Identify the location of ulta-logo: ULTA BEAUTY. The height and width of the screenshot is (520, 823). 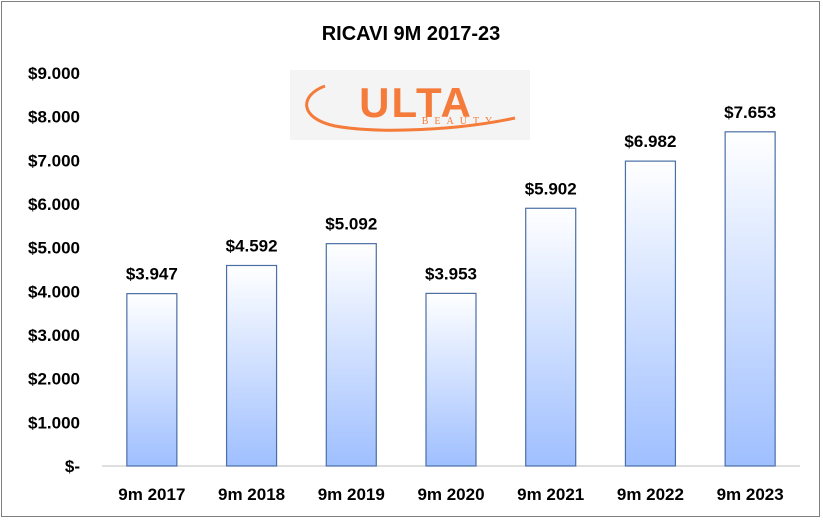
(410, 105).